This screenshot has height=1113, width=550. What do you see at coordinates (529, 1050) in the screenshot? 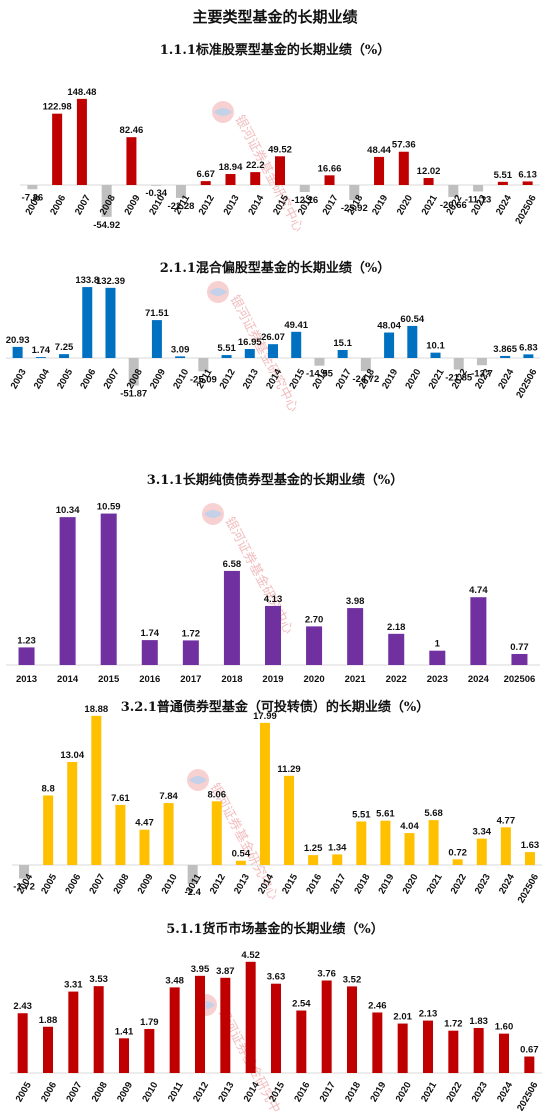
I see `data-label: 0.67` at bounding box center [529, 1050].